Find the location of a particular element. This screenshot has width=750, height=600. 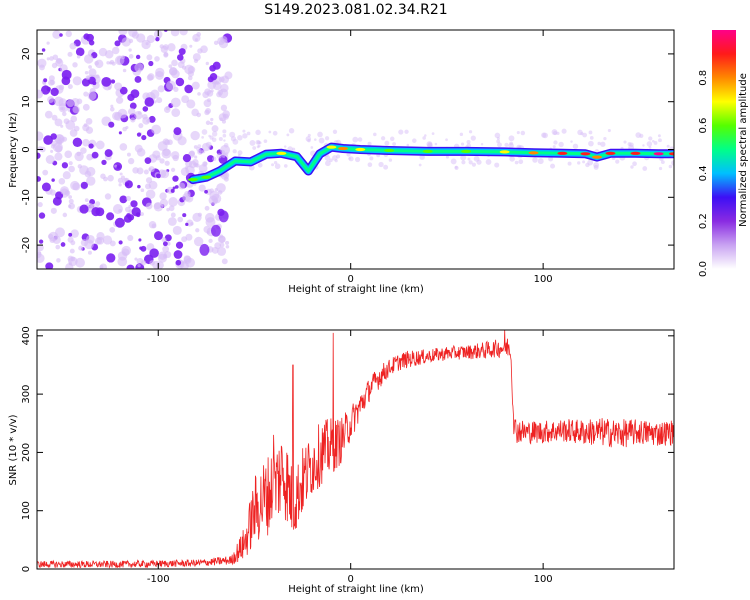

y-tick-label: 0 is located at coordinates (26, 569).